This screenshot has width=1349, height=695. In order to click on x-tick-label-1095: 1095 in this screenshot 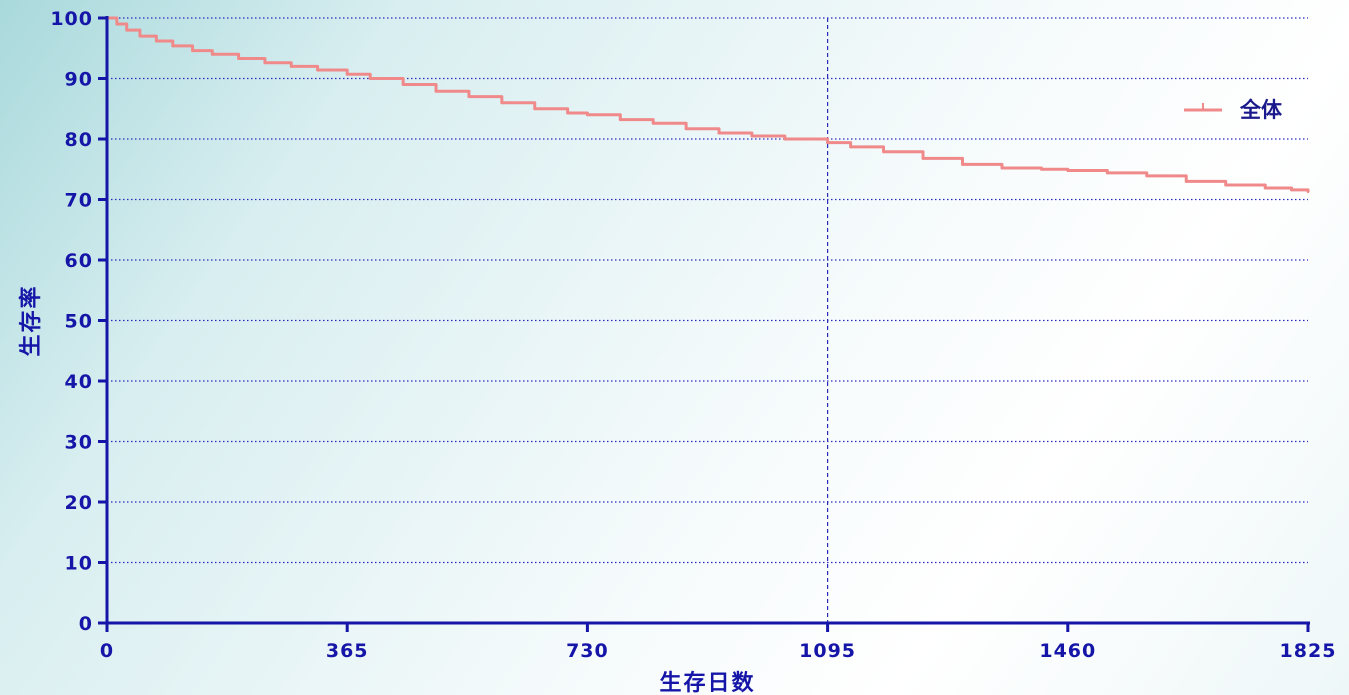, I will do `click(827, 651)`.